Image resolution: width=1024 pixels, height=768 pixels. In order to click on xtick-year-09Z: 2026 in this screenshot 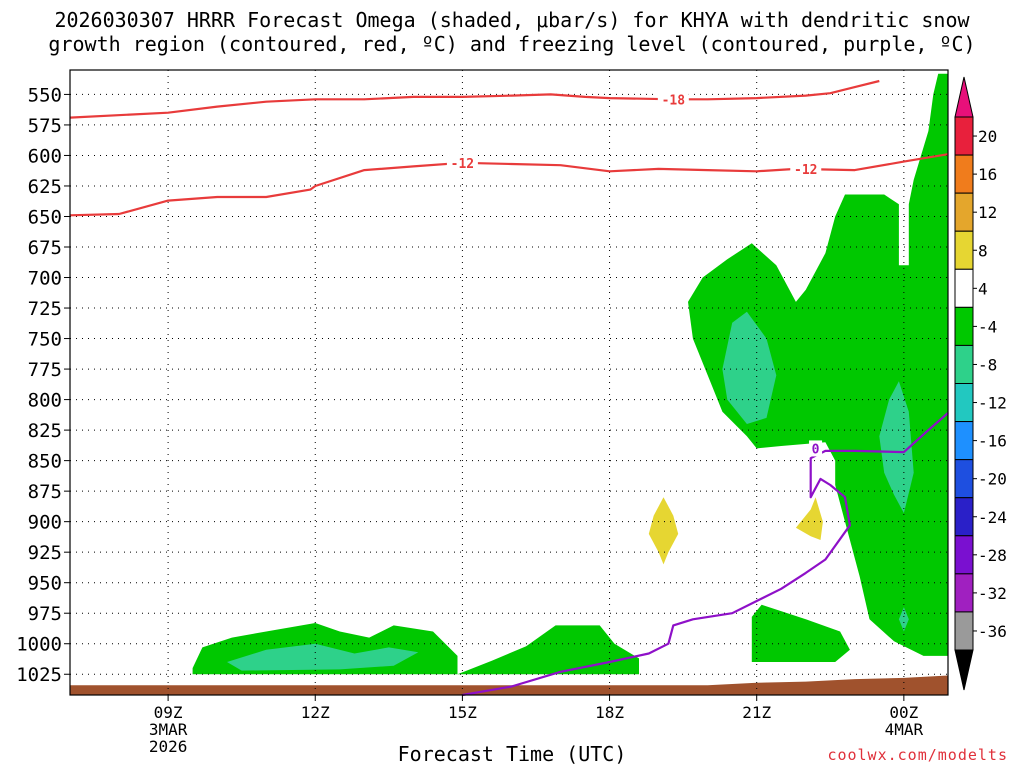, I will do `click(168, 746)`.